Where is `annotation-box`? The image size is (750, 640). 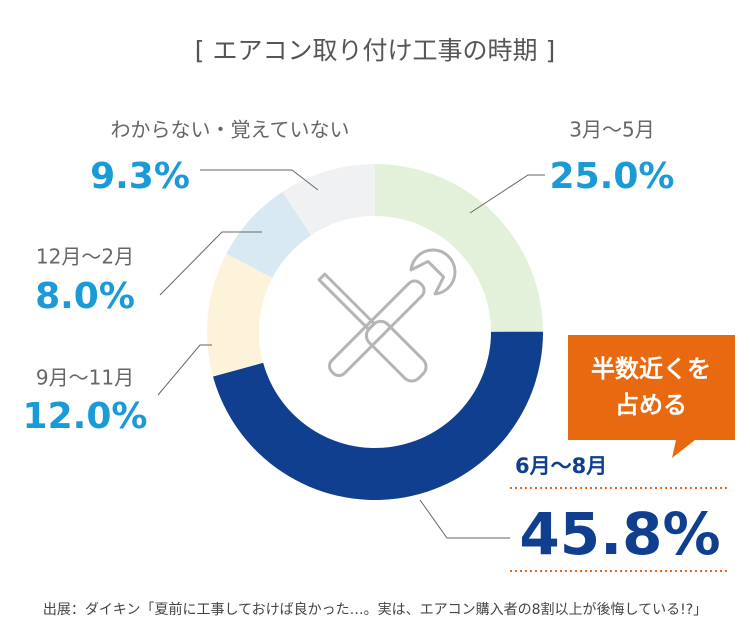 annotation-box is located at coordinates (651, 396).